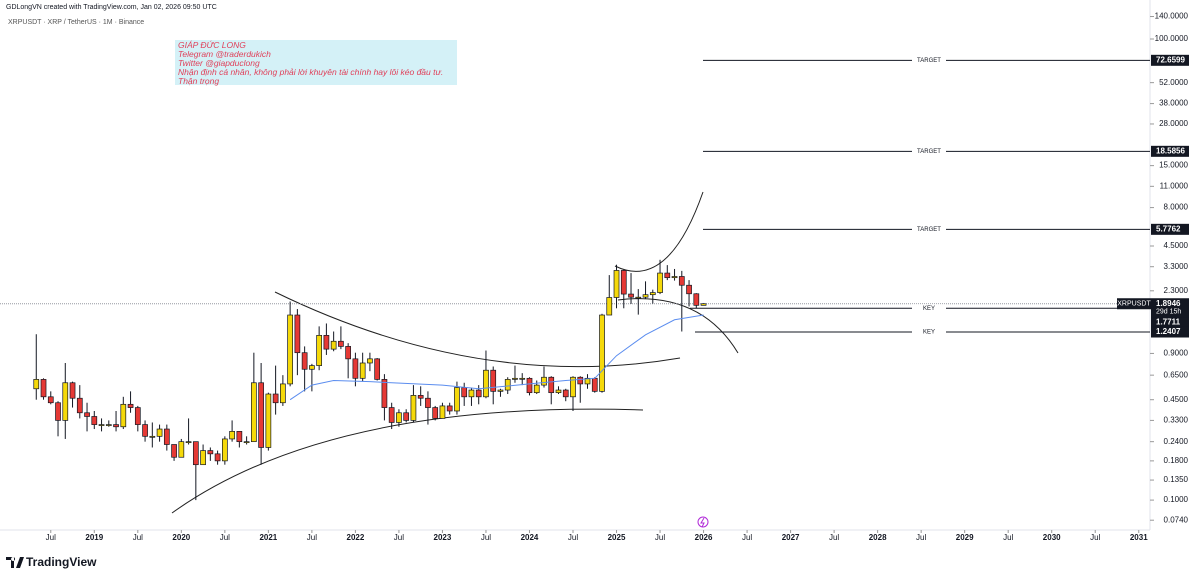 This screenshot has width=1200, height=579. What do you see at coordinates (1174, 185) in the screenshot?
I see `y-tick-label: 11.0000` at bounding box center [1174, 185].